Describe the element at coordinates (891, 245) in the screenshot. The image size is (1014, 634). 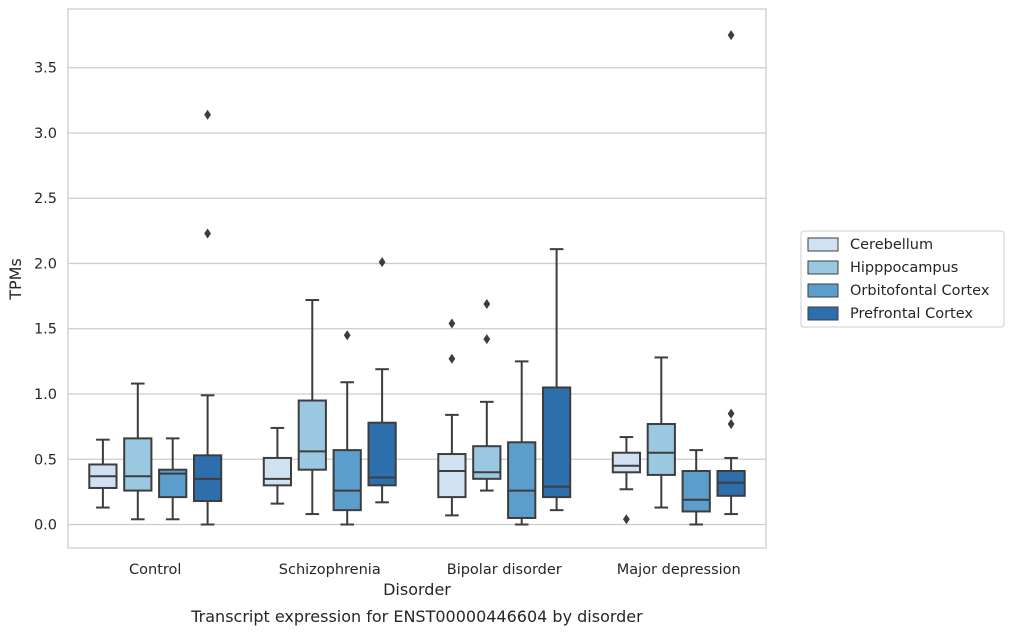
I see `legend-label: Cerebellum` at that location.